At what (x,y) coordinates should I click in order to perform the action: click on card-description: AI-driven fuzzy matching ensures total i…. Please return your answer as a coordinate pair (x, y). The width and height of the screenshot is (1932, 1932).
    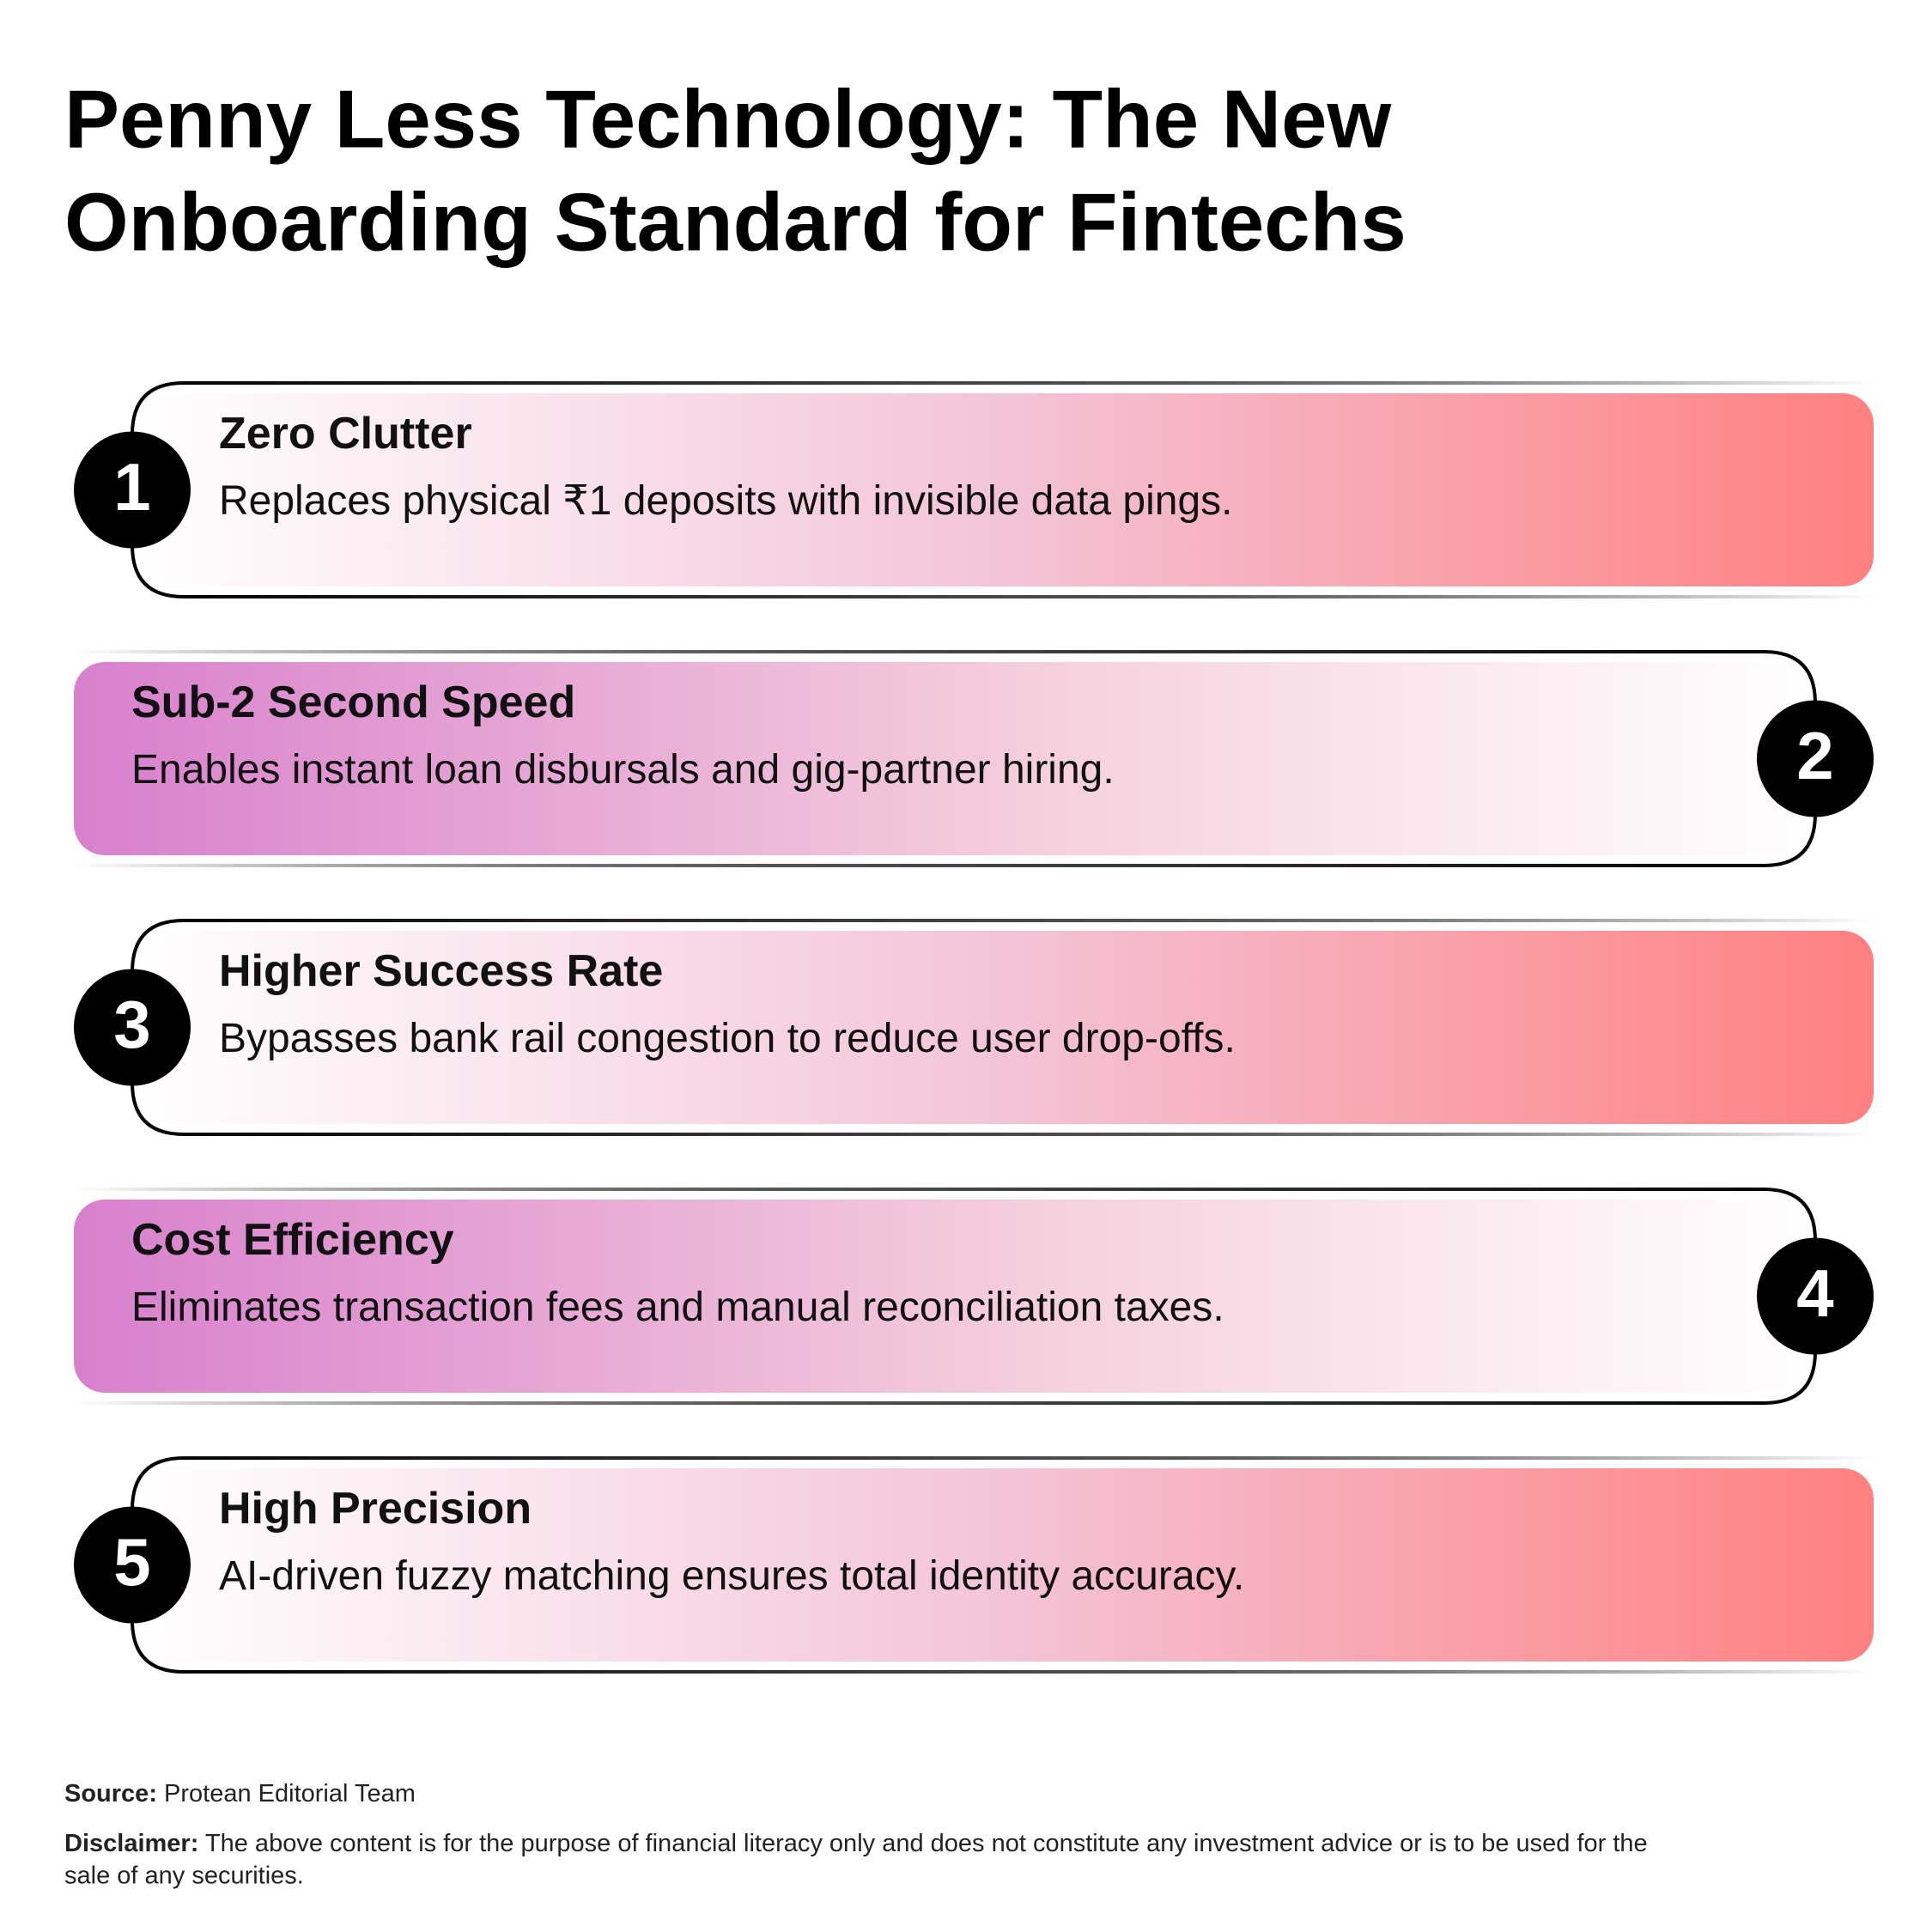
    Looking at the image, I should click on (731, 1576).